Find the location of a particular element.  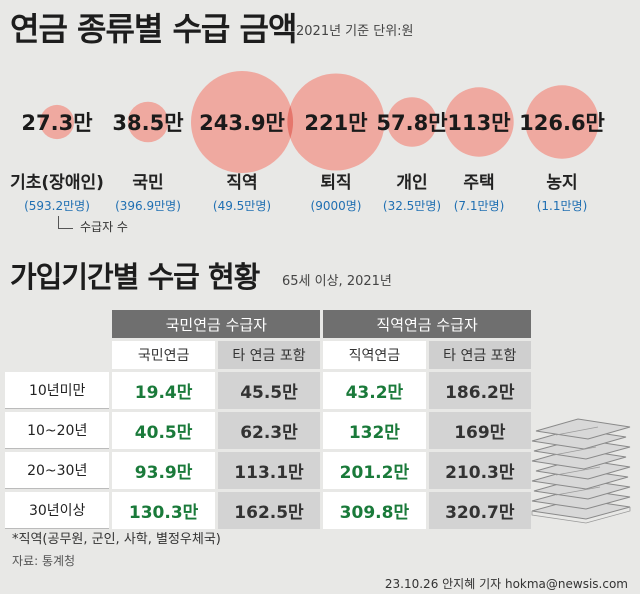

table-cell: 309.8만 is located at coordinates (374, 510).